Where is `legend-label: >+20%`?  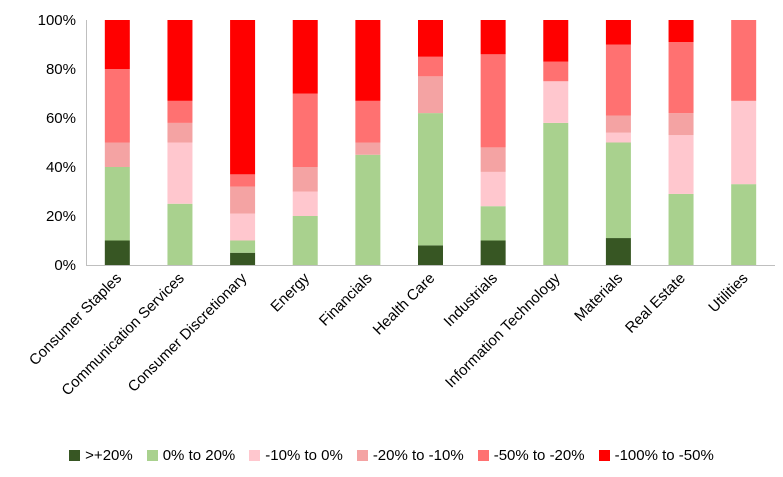 legend-label: >+20% is located at coordinates (109, 455).